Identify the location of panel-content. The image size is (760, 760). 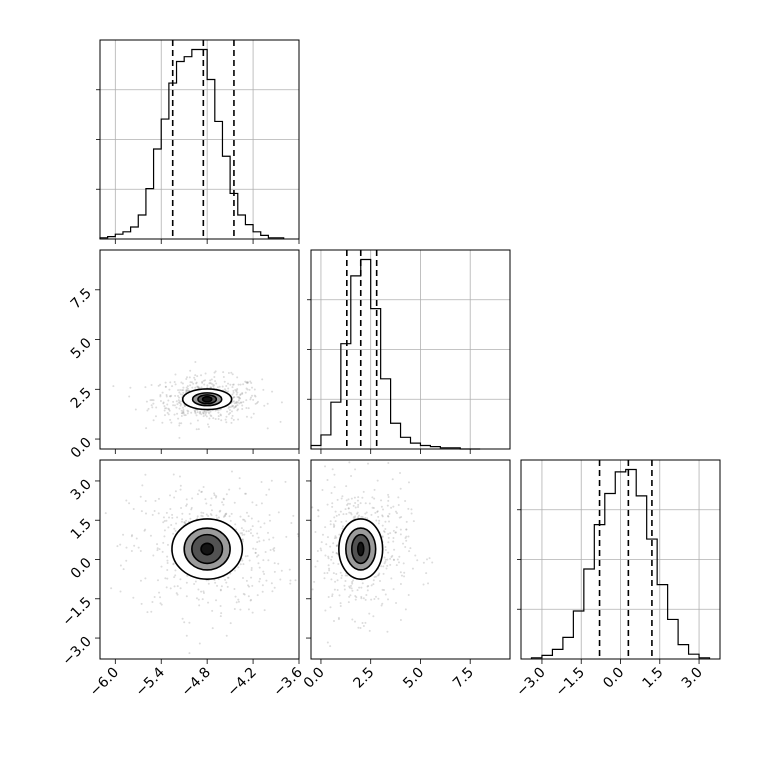
(370, 554).